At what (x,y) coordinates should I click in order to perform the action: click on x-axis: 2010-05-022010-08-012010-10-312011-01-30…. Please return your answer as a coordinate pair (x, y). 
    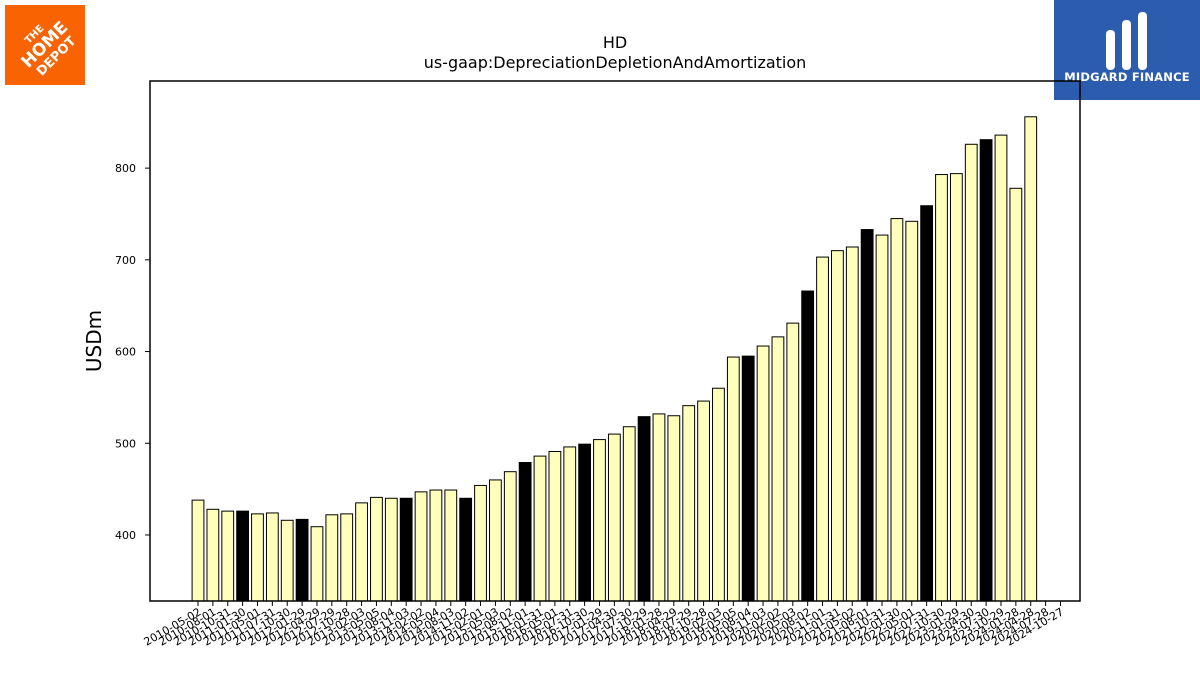
    Looking at the image, I should click on (604, 625).